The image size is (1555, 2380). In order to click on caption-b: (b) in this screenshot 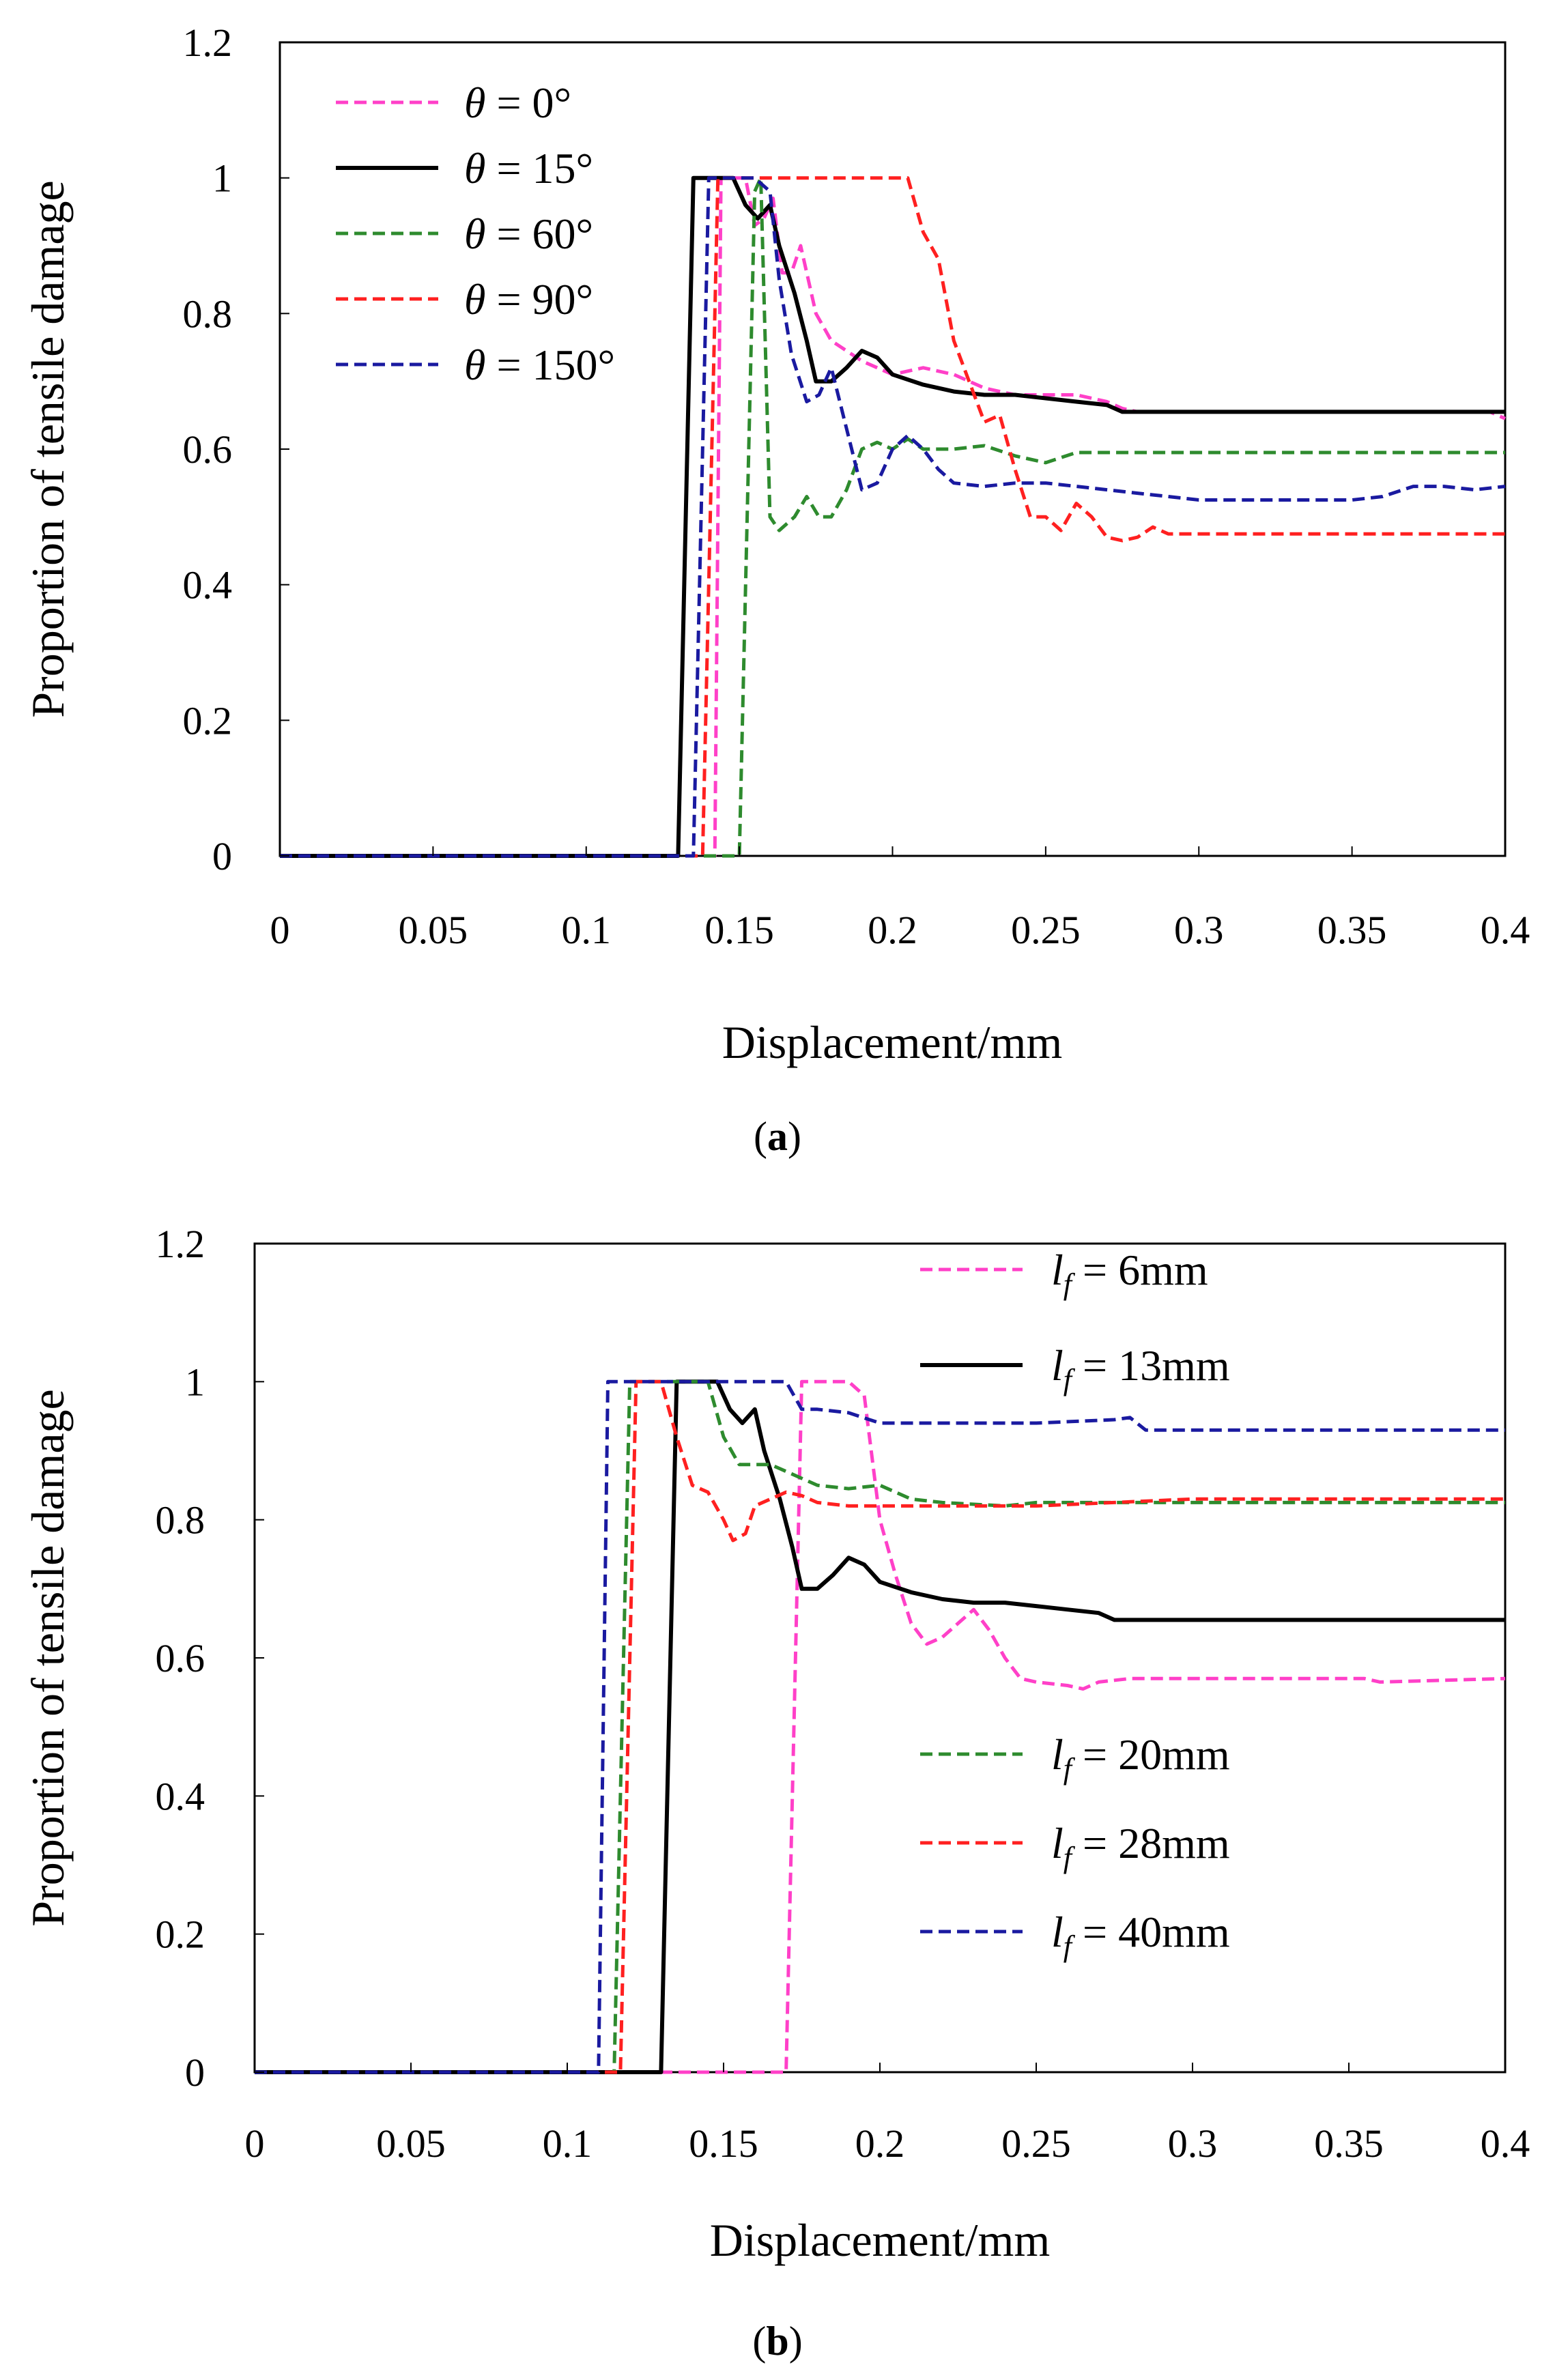, I will do `click(777, 2341)`.